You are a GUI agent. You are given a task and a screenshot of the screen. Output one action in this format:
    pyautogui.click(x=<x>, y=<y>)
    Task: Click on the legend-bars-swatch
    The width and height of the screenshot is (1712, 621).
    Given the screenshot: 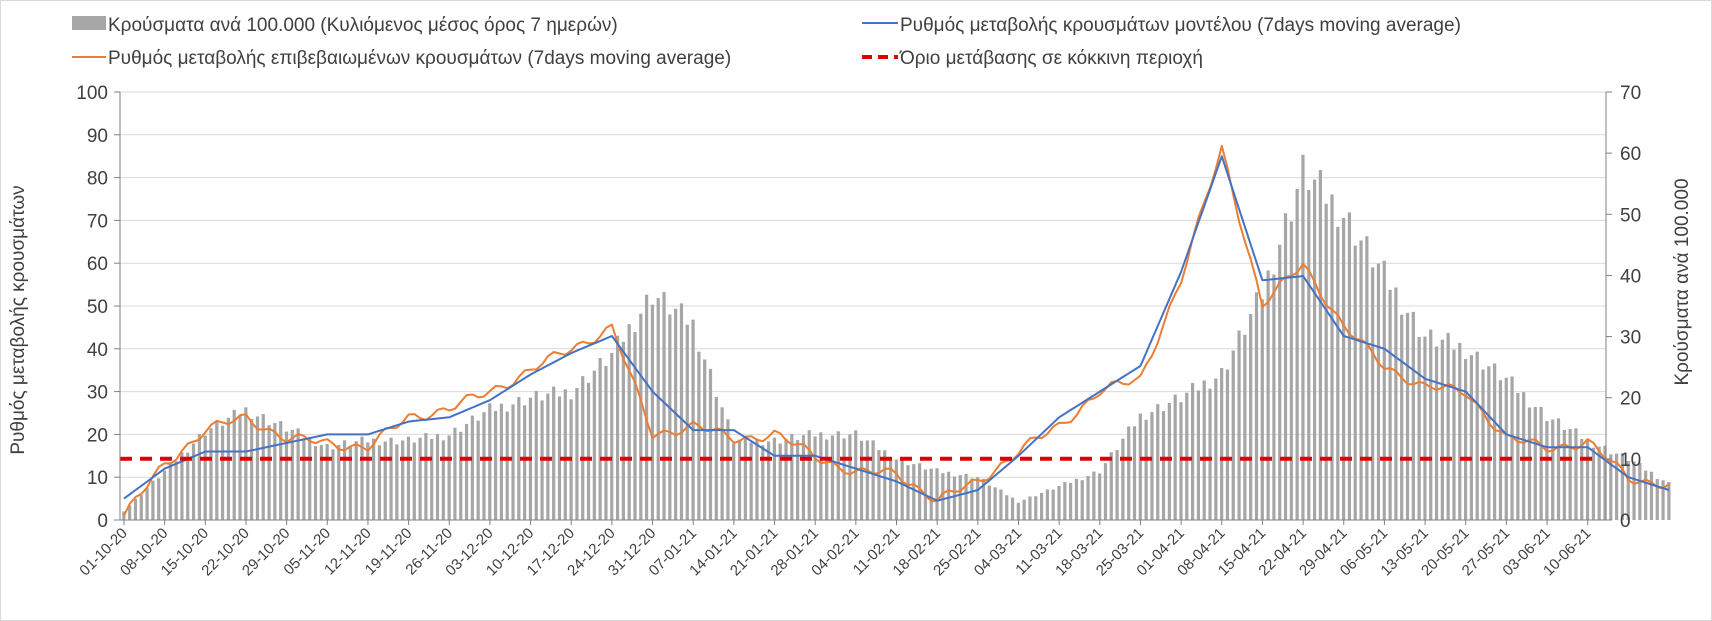 What is the action you would take?
    pyautogui.click(x=89, y=23)
    